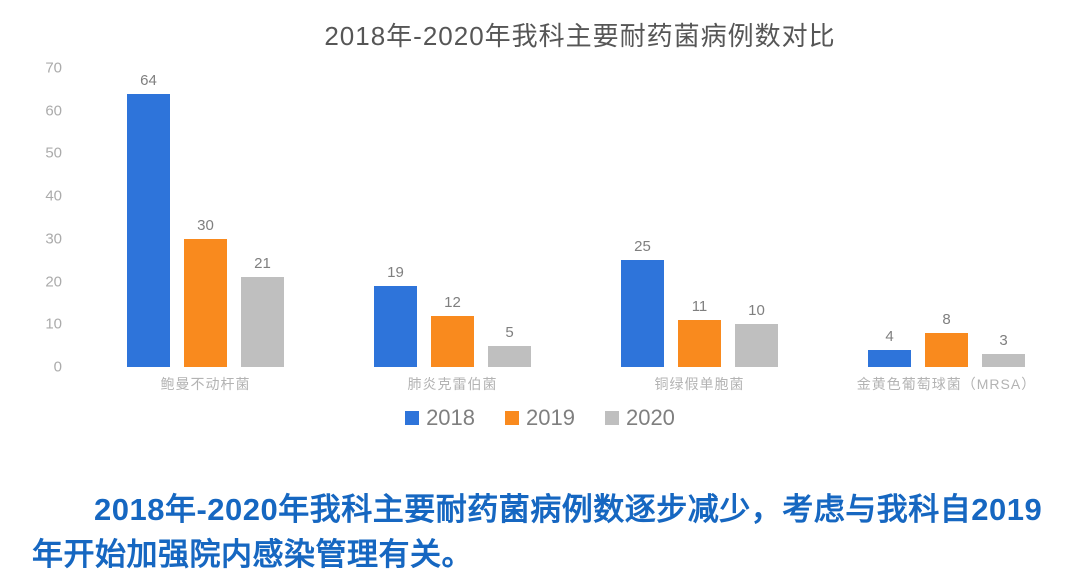 The image size is (1080, 584). What do you see at coordinates (57, 367) in the screenshot?
I see `y-axis-tick-label: 0` at bounding box center [57, 367].